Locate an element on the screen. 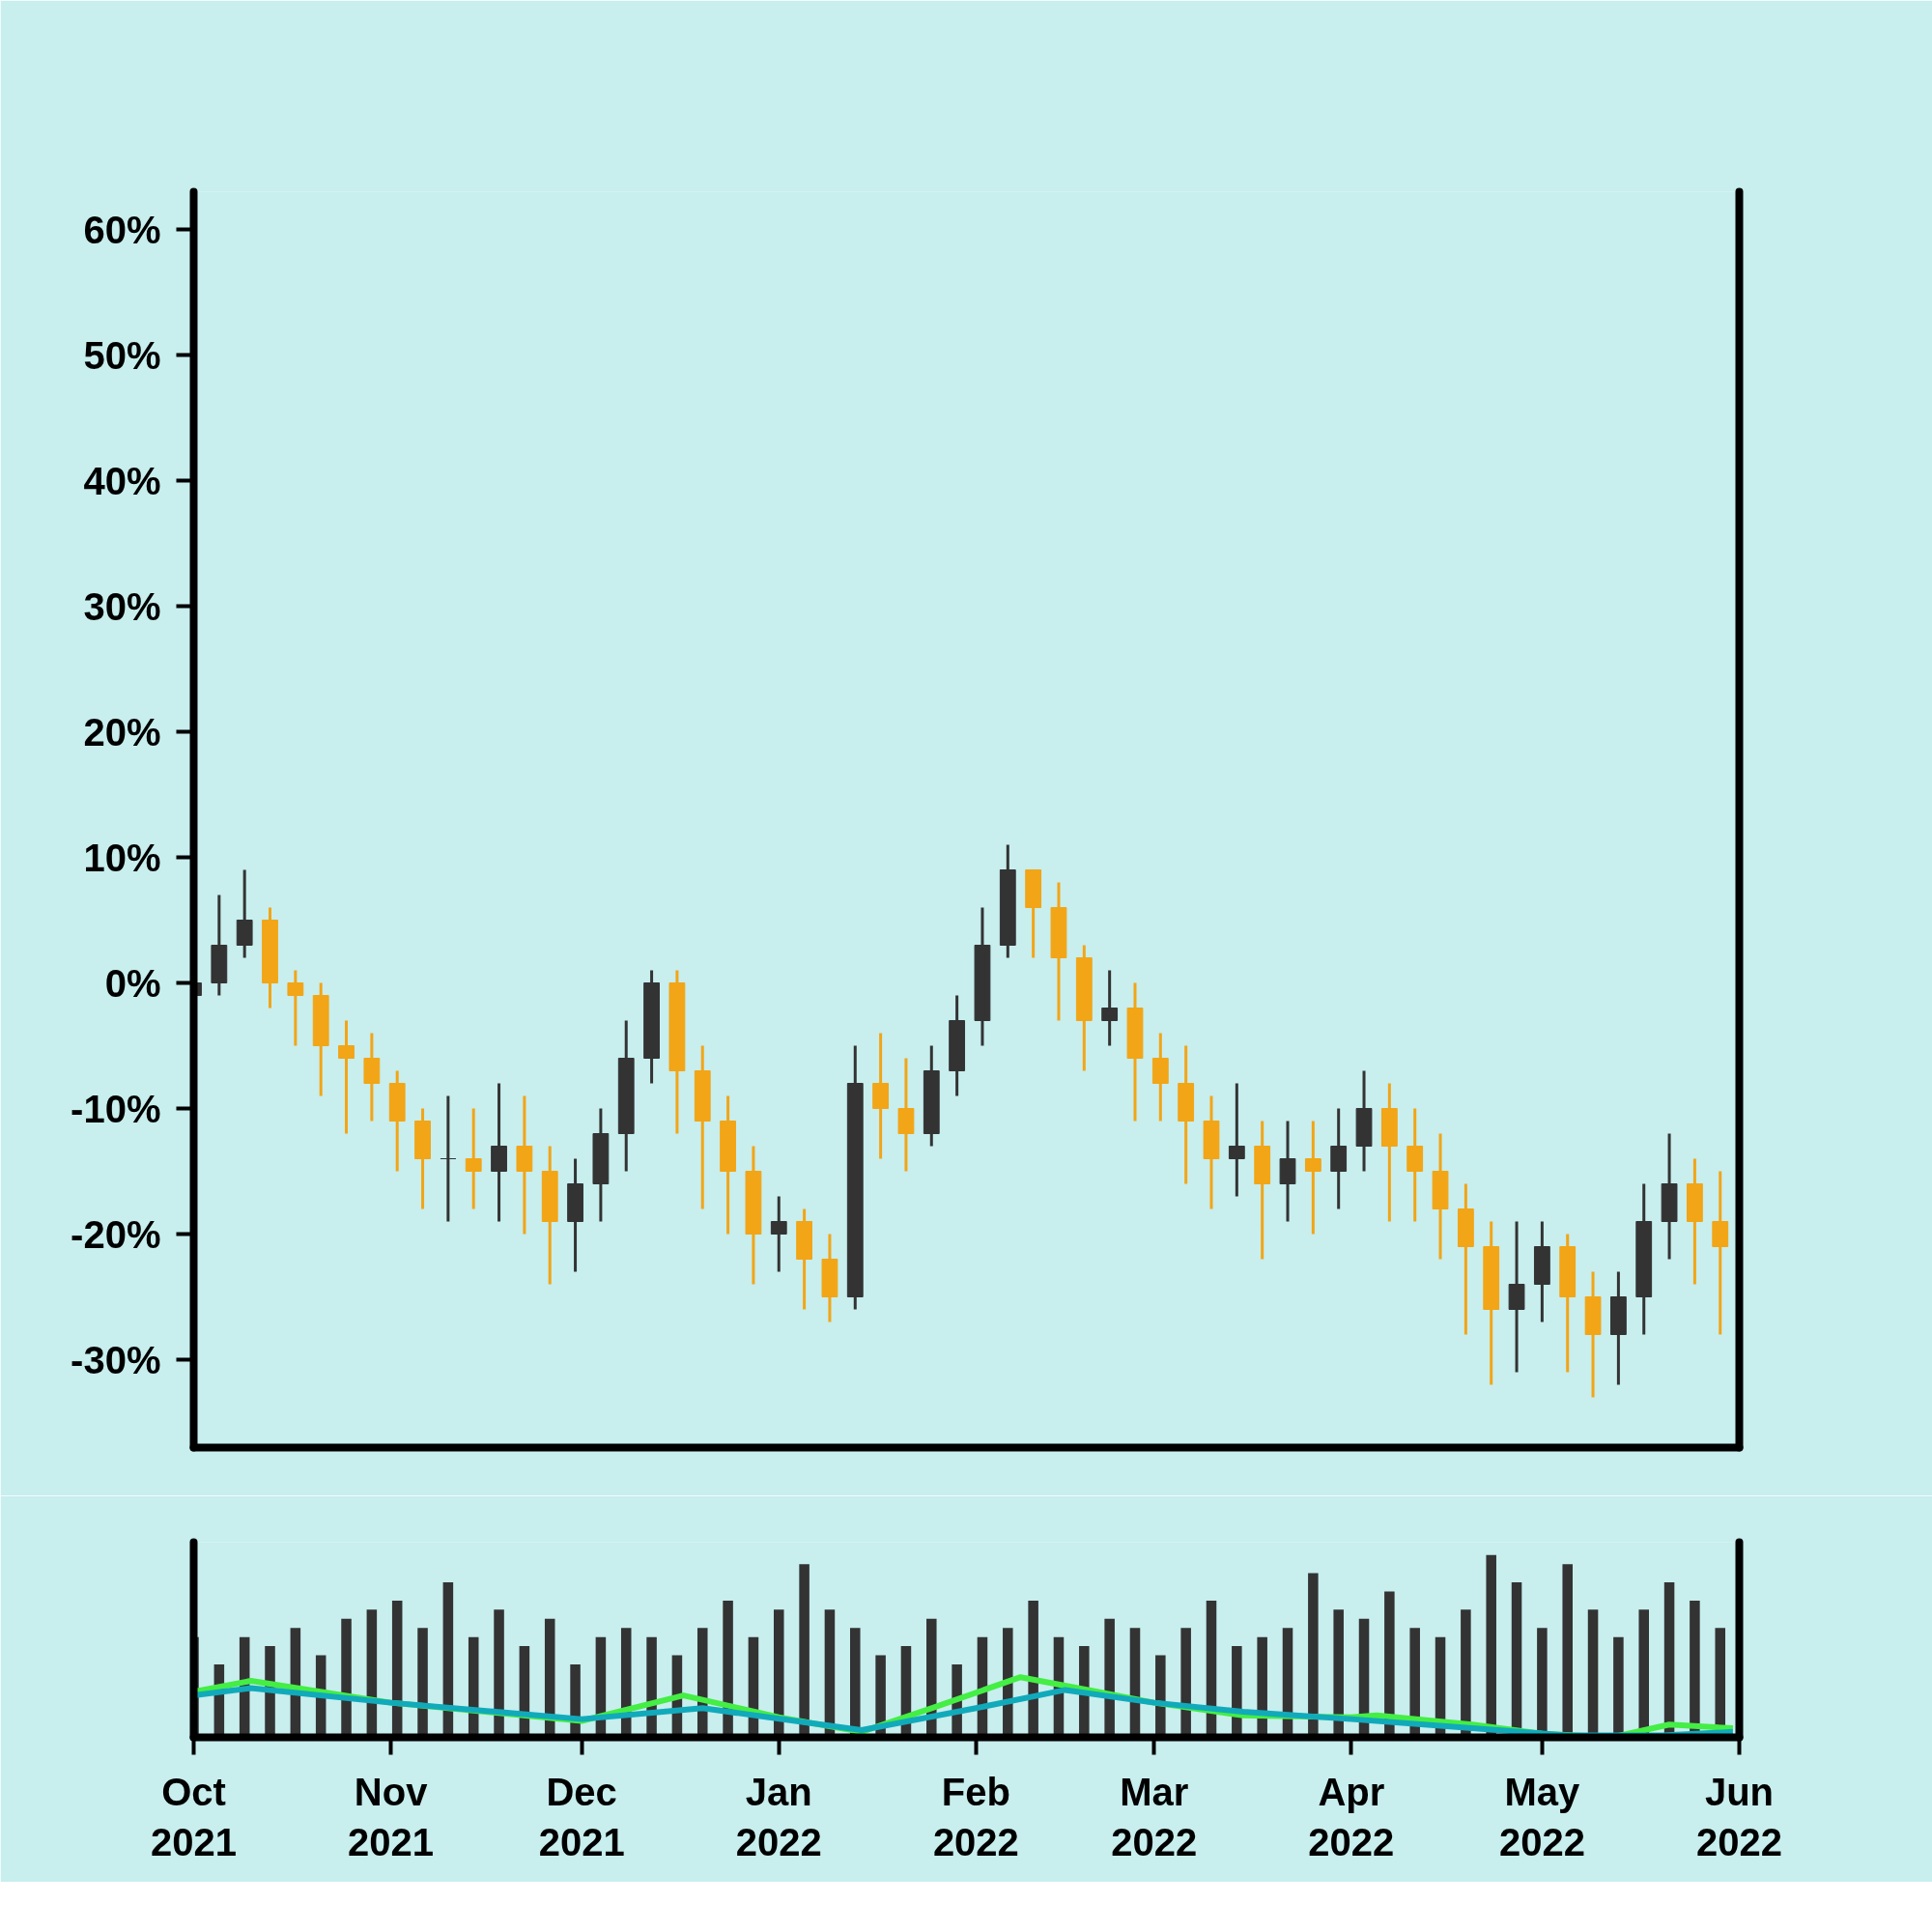  y-tick-label: -10% is located at coordinates (116, 1108).